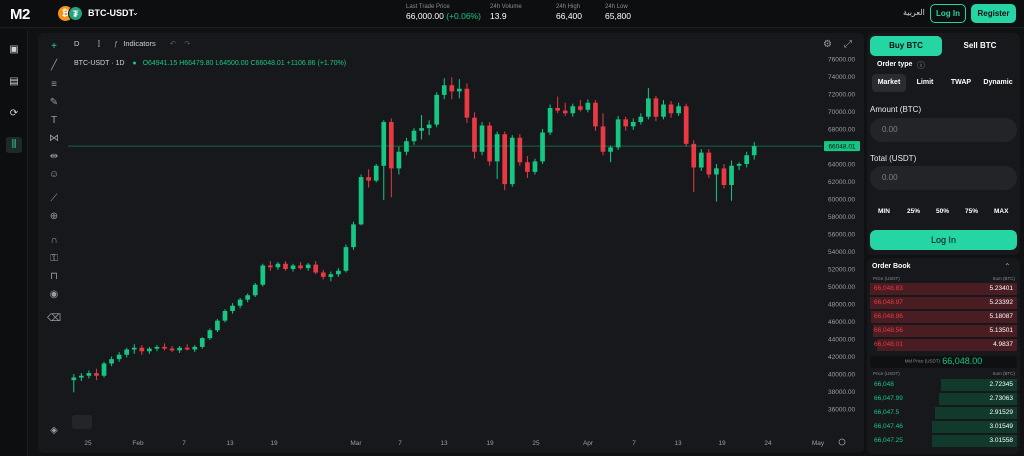  I want to click on order-type-market: Market, so click(889, 83).